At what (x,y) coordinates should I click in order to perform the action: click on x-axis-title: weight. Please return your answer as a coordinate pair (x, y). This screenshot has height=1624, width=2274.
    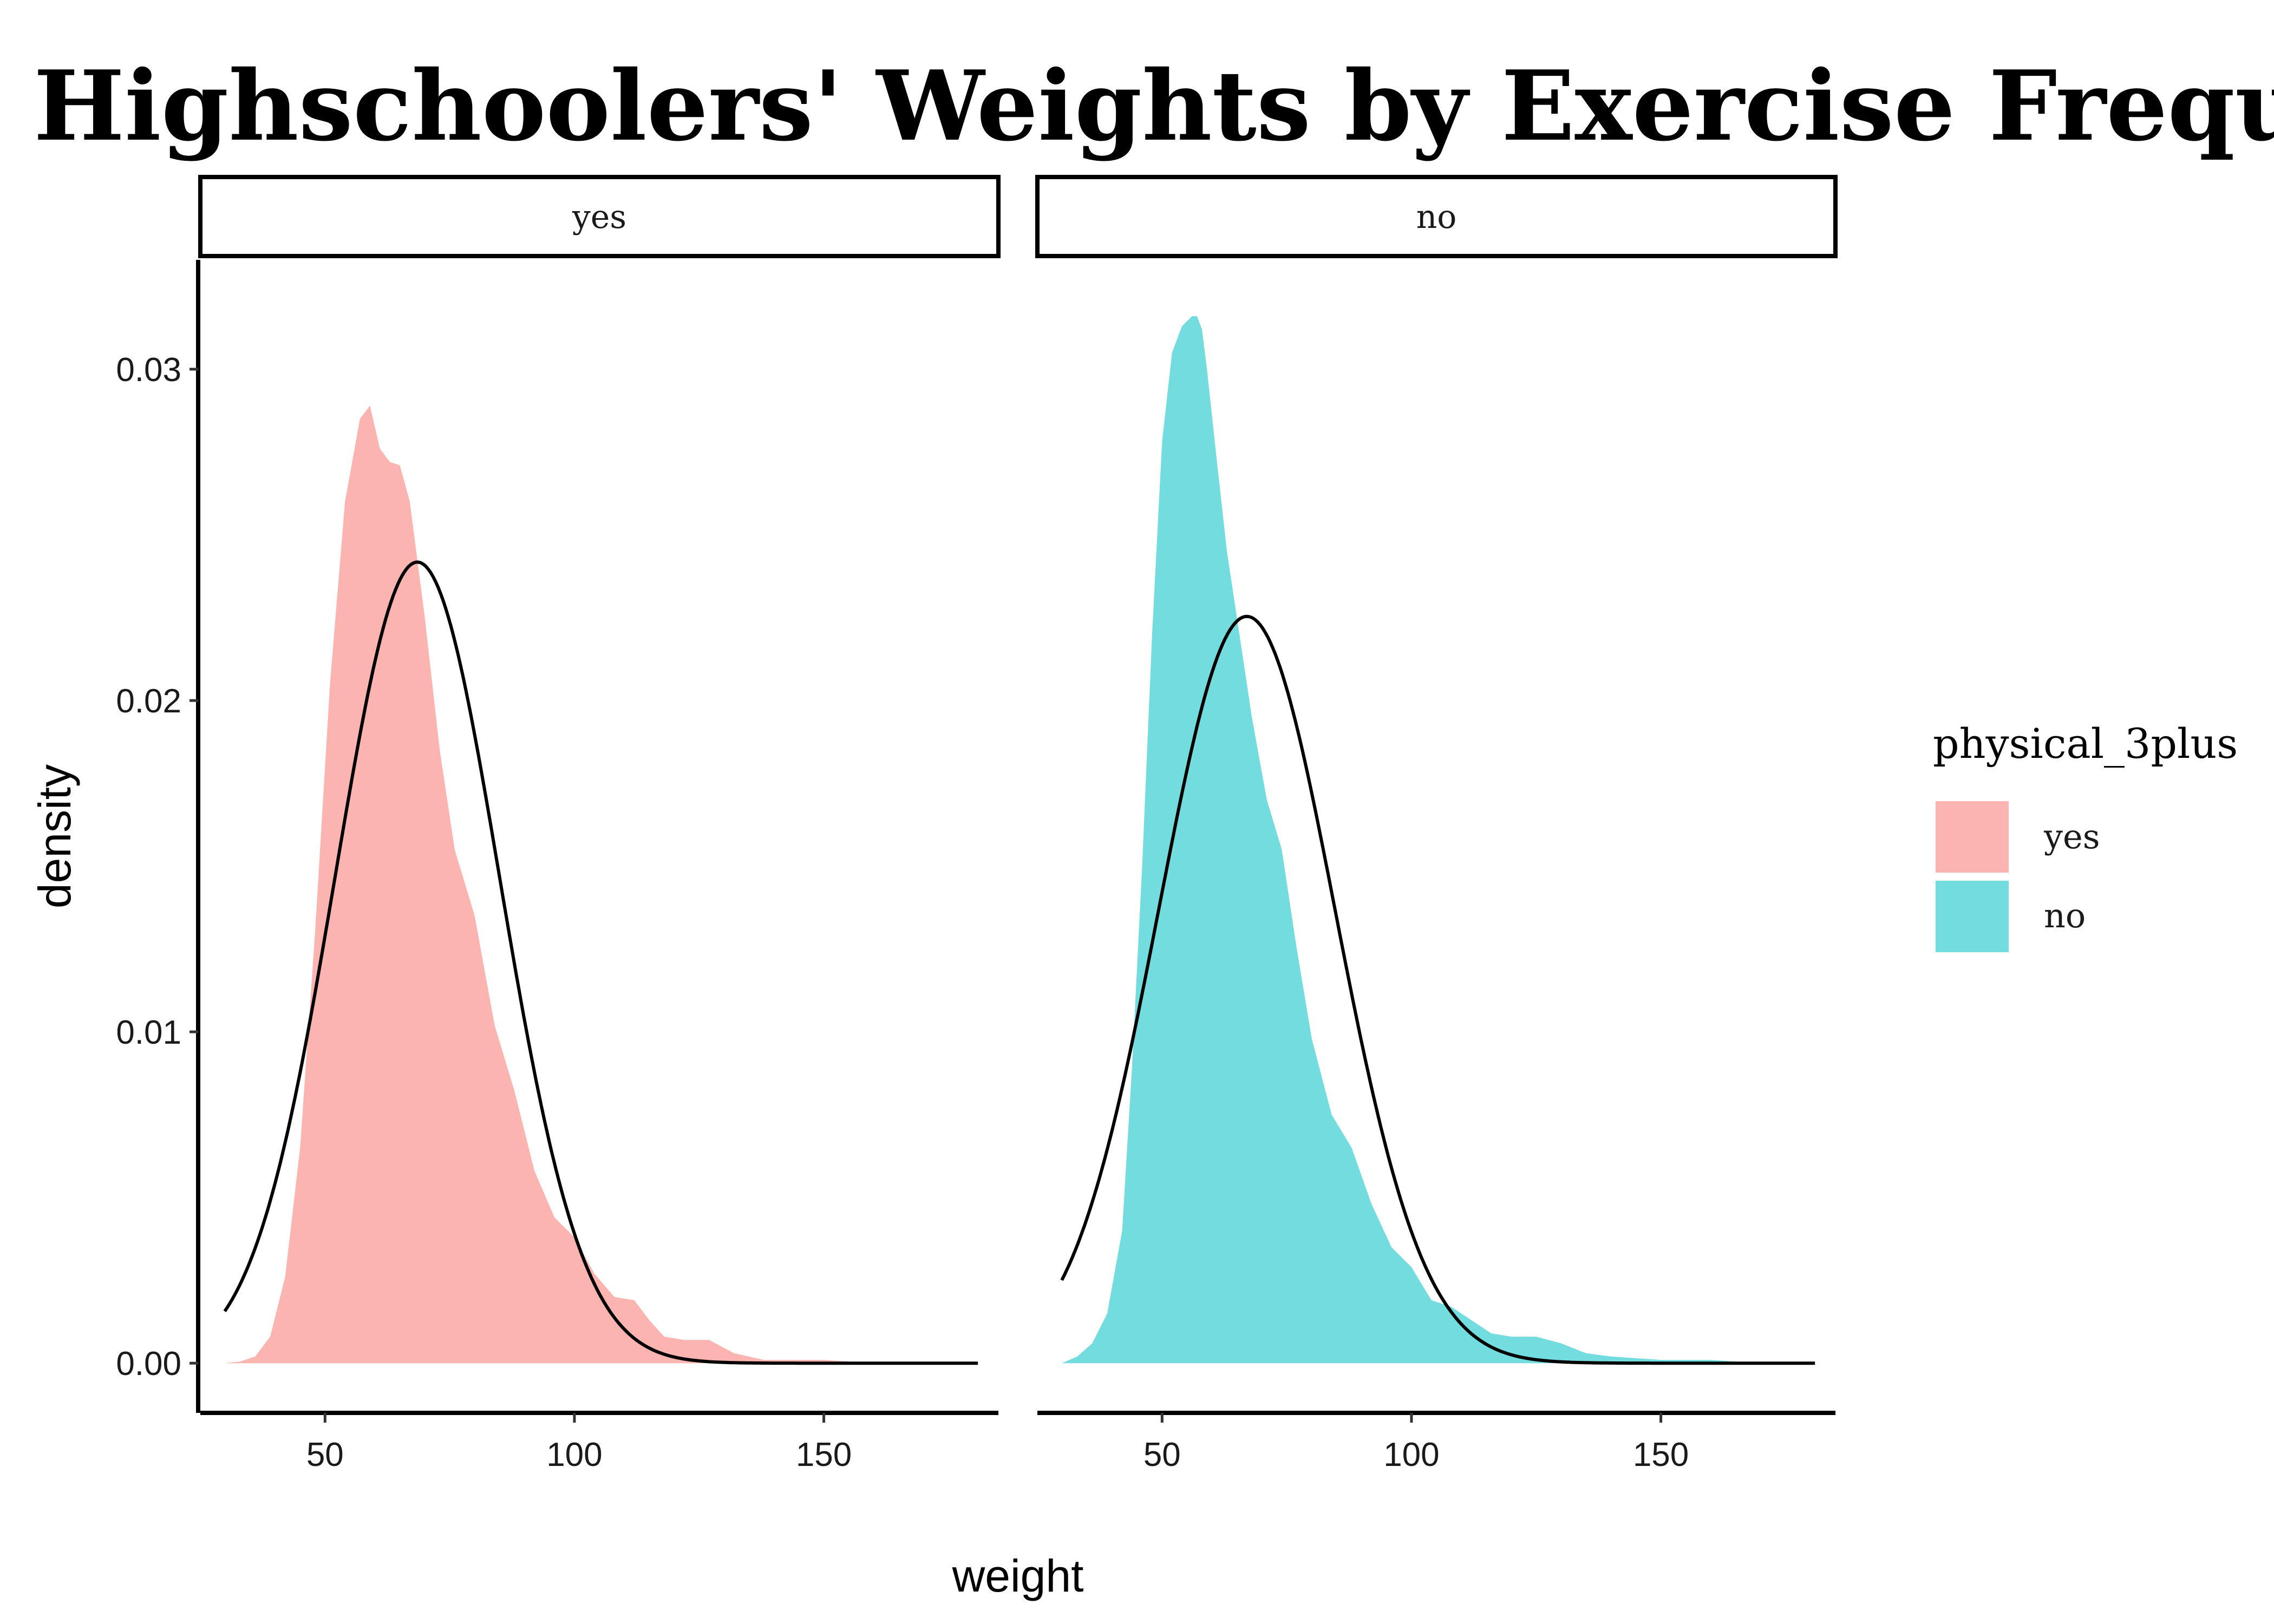
    Looking at the image, I should click on (1018, 1575).